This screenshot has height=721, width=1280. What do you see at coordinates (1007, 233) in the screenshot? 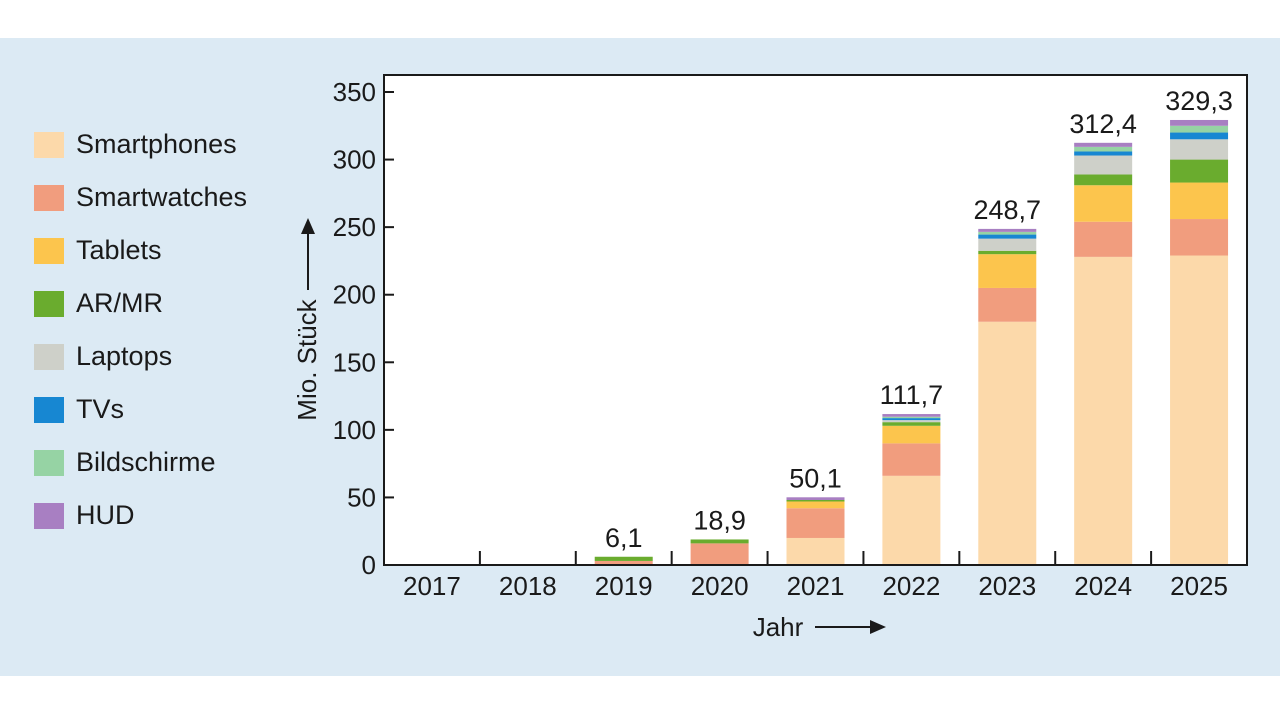
I see `bar-segment-bildschirme-2023` at bounding box center [1007, 233].